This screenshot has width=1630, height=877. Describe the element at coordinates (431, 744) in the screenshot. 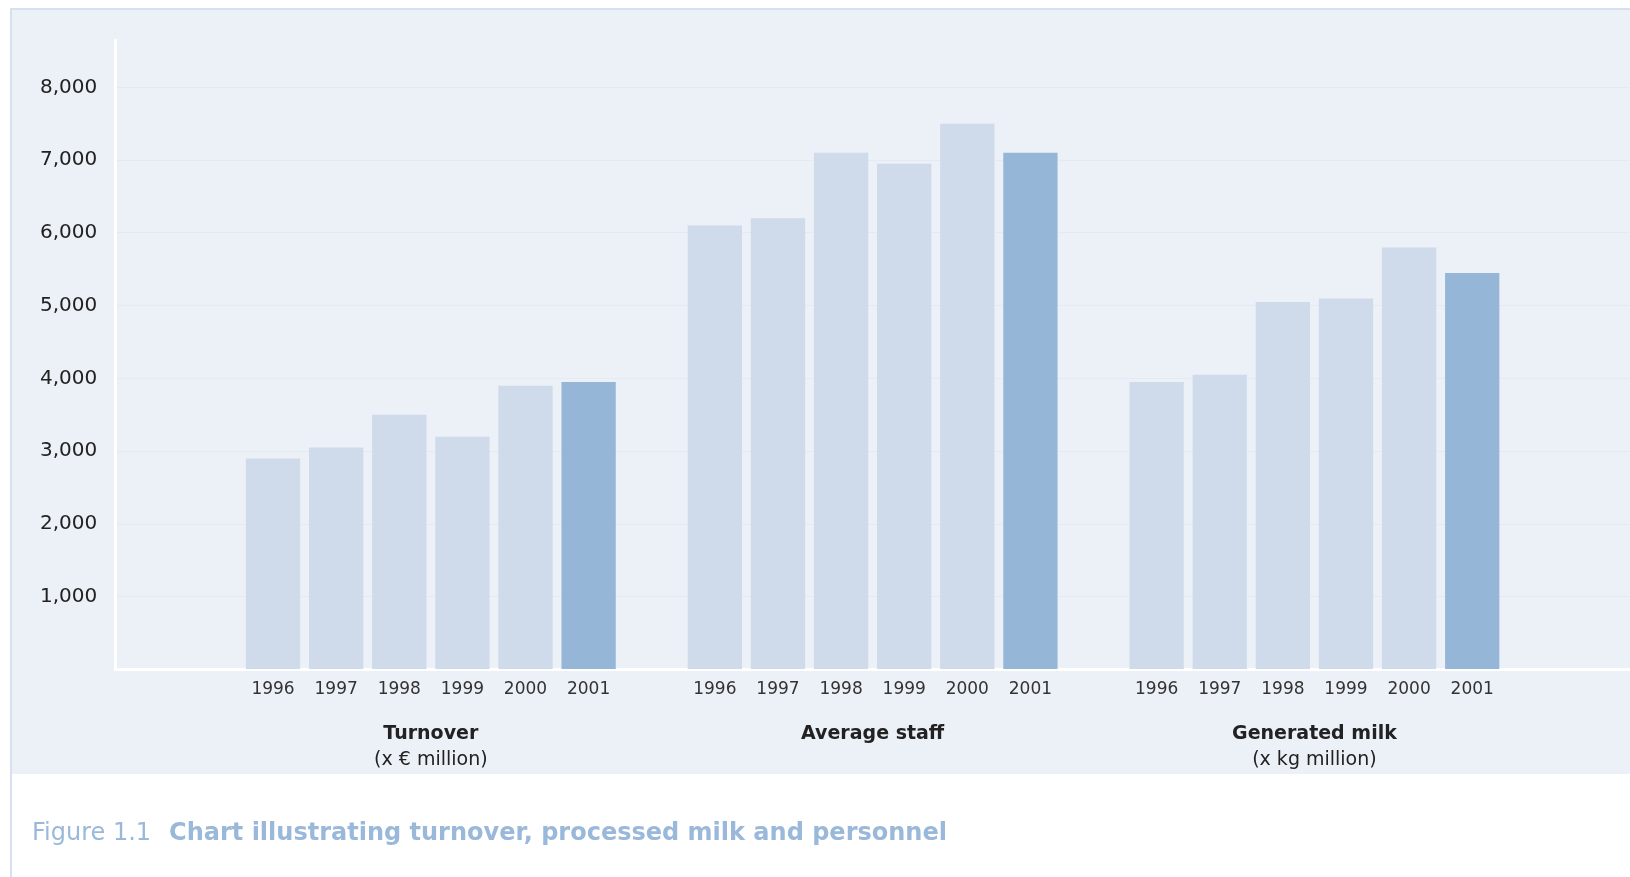

I see `text: Turnover (x € million)` at that location.